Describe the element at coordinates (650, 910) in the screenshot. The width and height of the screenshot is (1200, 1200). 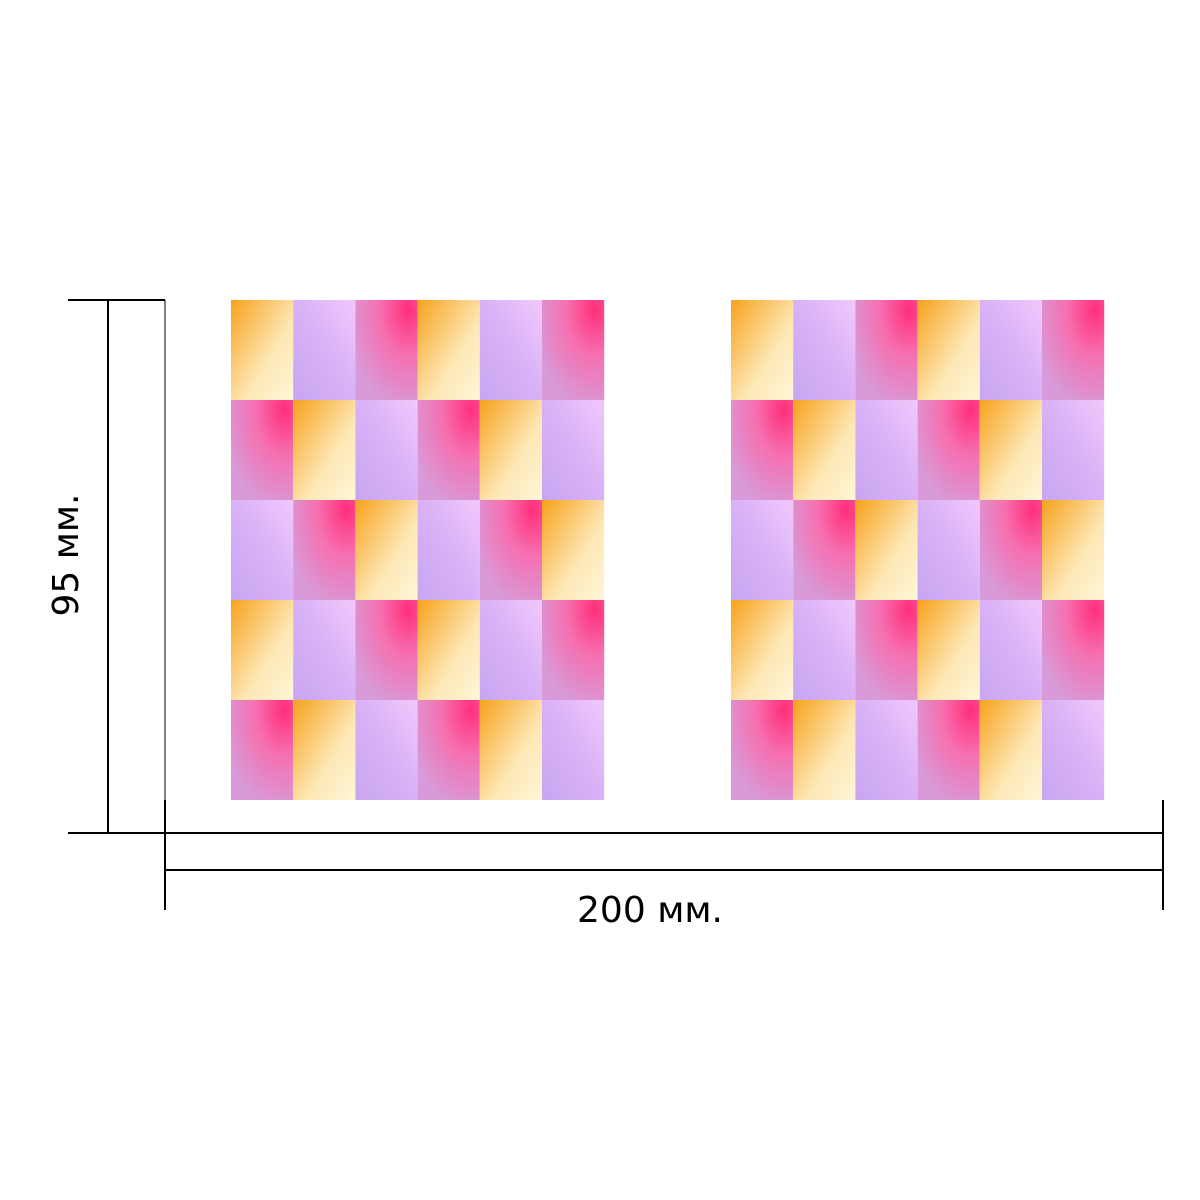
I see `width-label: 200 мм.` at that location.